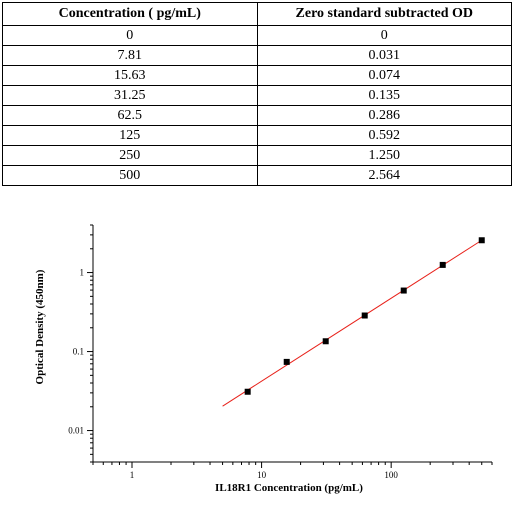  I want to click on table-row: 500 2.564, so click(257, 175).